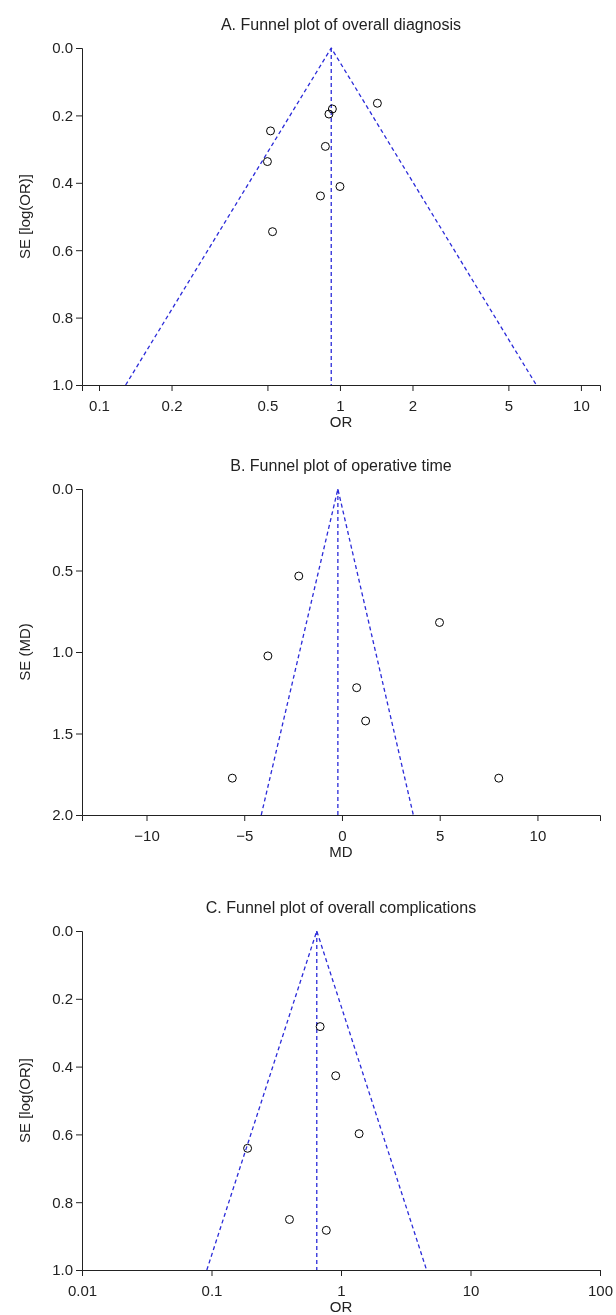  I want to click on y-tick-label: 2.0, so click(62, 815).